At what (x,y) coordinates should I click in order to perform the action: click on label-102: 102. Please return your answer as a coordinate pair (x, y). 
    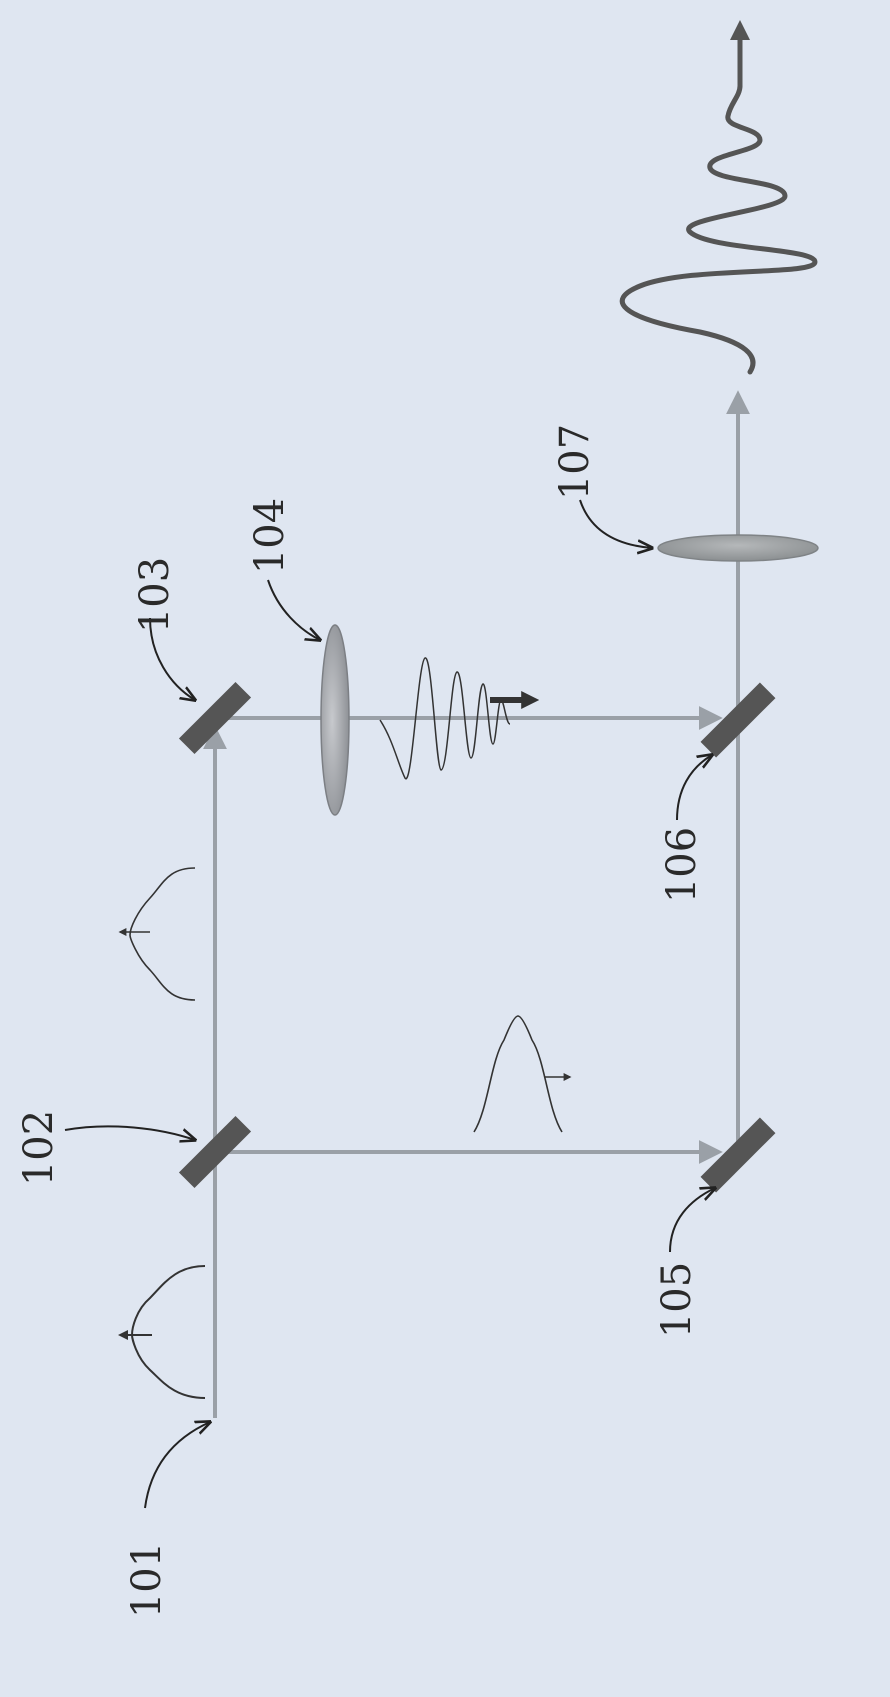
    Looking at the image, I should click on (39, 1148).